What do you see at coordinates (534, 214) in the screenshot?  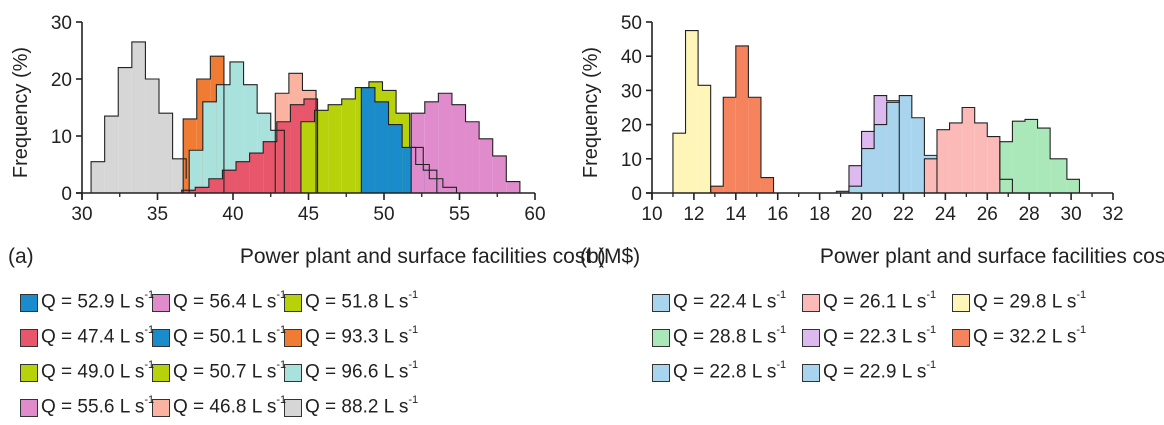 I see `x-tick-label: 60` at bounding box center [534, 214].